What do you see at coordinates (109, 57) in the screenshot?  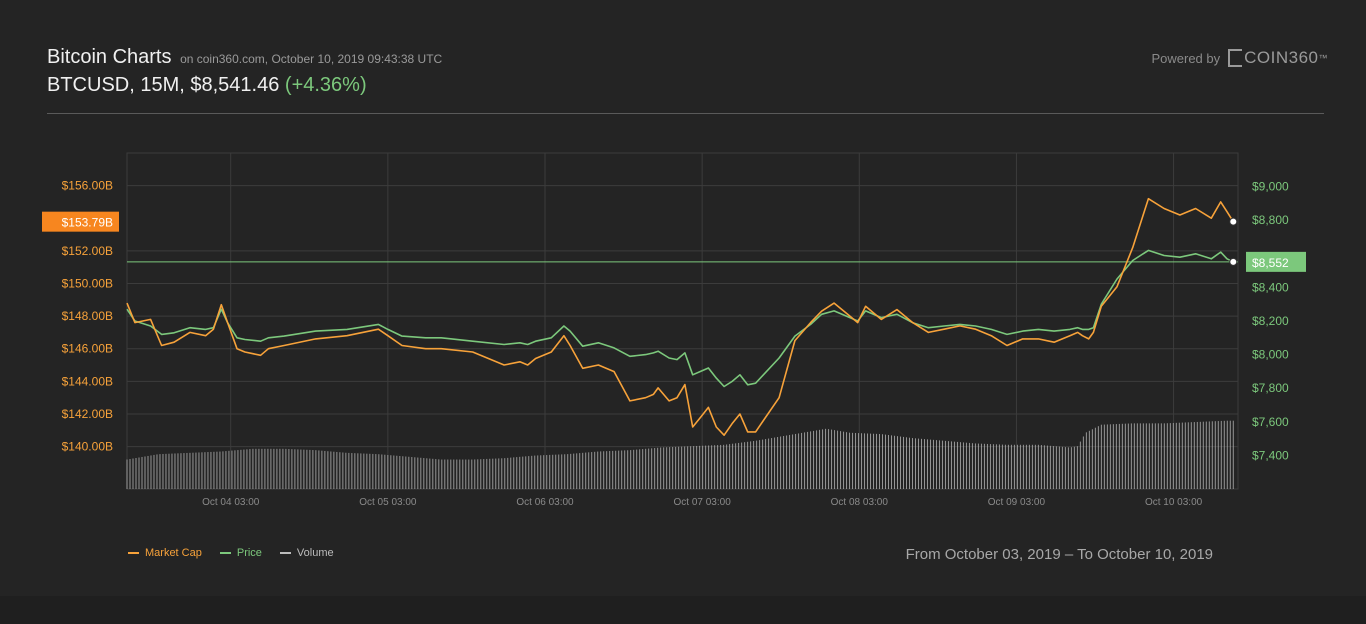 I see `chart-title: Bitcoin Charts` at bounding box center [109, 57].